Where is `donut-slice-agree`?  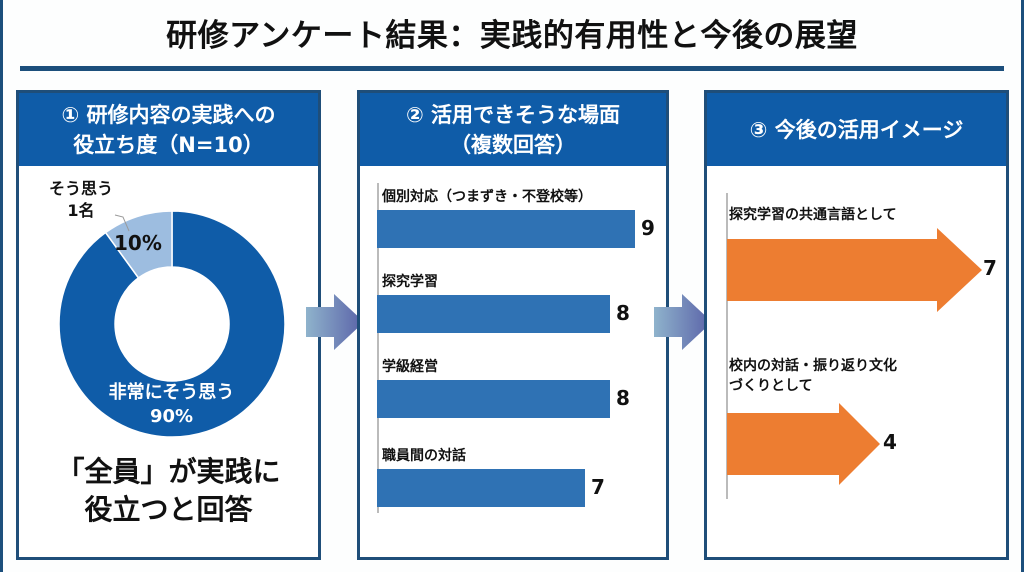 donut-slice-agree is located at coordinates (138, 244).